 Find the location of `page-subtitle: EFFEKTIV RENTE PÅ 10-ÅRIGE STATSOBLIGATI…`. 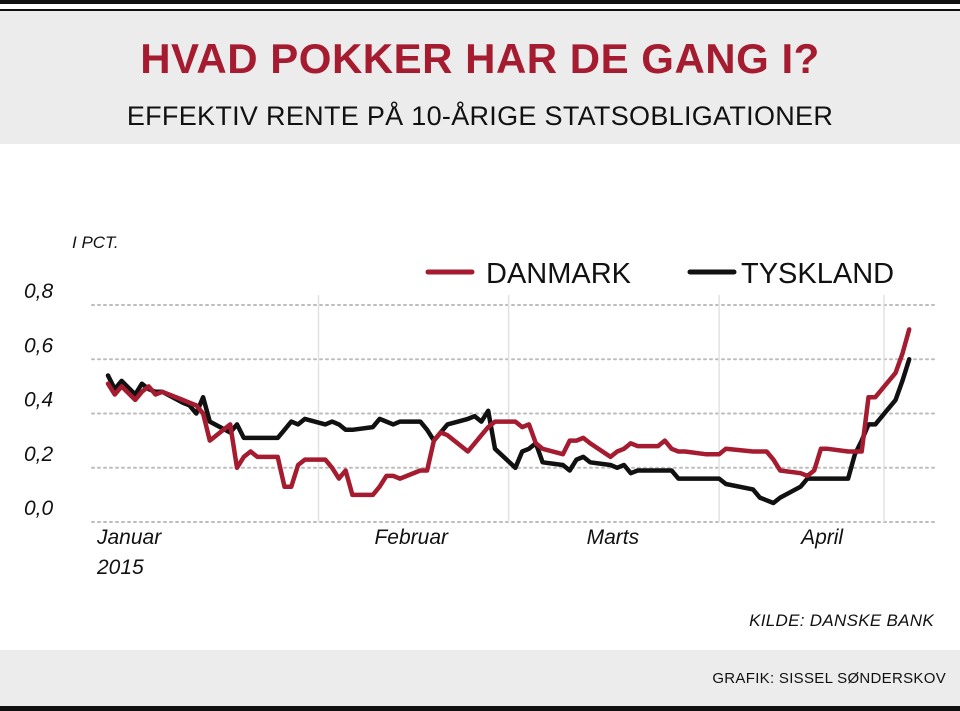

page-subtitle: EFFEKTIV RENTE PÅ 10-ÅRIGE STATSOBLIGATI… is located at coordinates (480, 116).